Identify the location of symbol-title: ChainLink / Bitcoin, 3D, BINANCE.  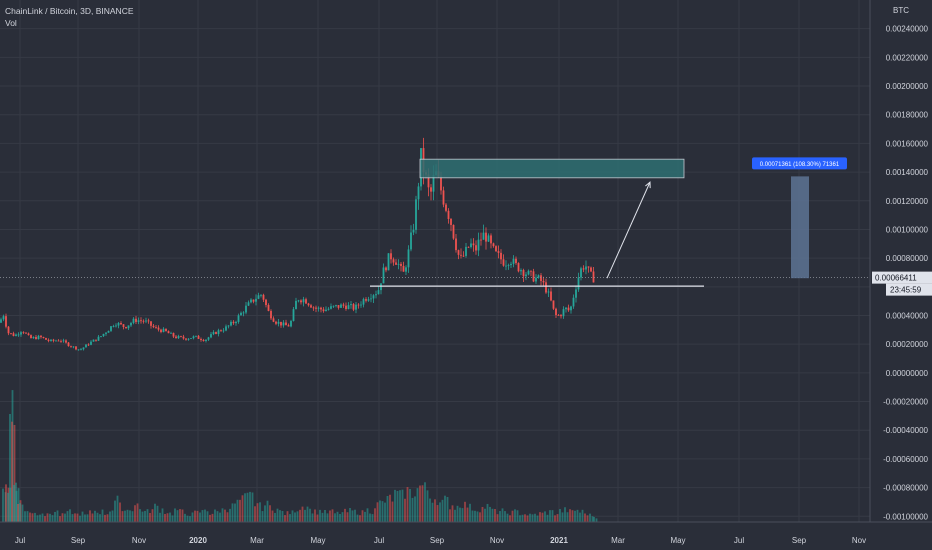
(69, 11).